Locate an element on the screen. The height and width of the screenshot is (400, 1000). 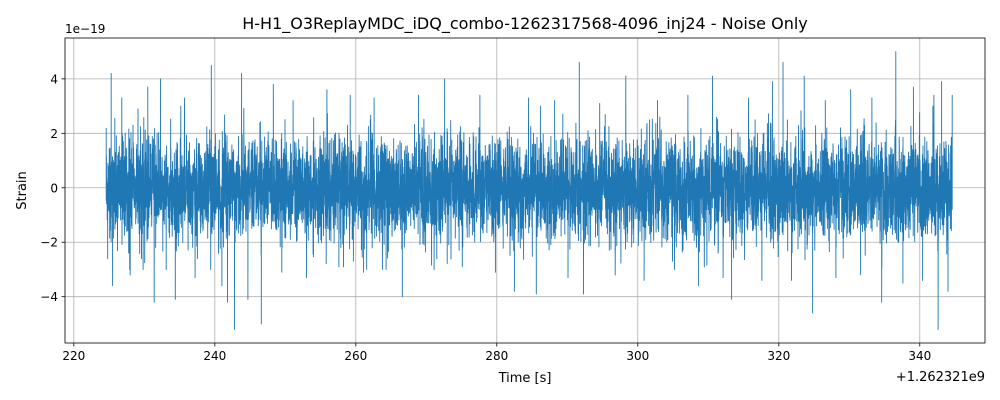
y-axis-label: Strain is located at coordinates (22, 190).